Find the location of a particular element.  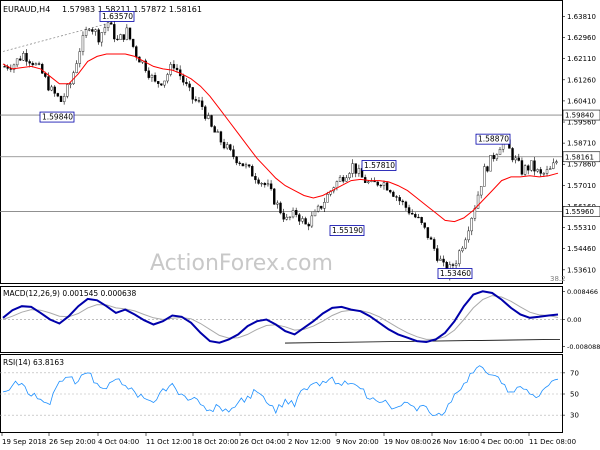

price-tick-label: 1.55310 is located at coordinates (581, 228).